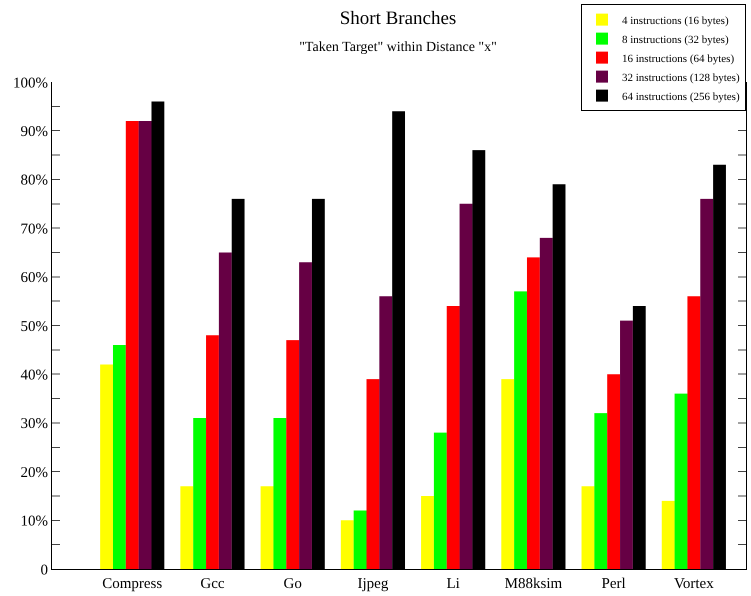 This screenshot has height=596, width=751. What do you see at coordinates (675, 20) in the screenshot?
I see `legend-label: 4 instructions (16 bytes)` at bounding box center [675, 20].